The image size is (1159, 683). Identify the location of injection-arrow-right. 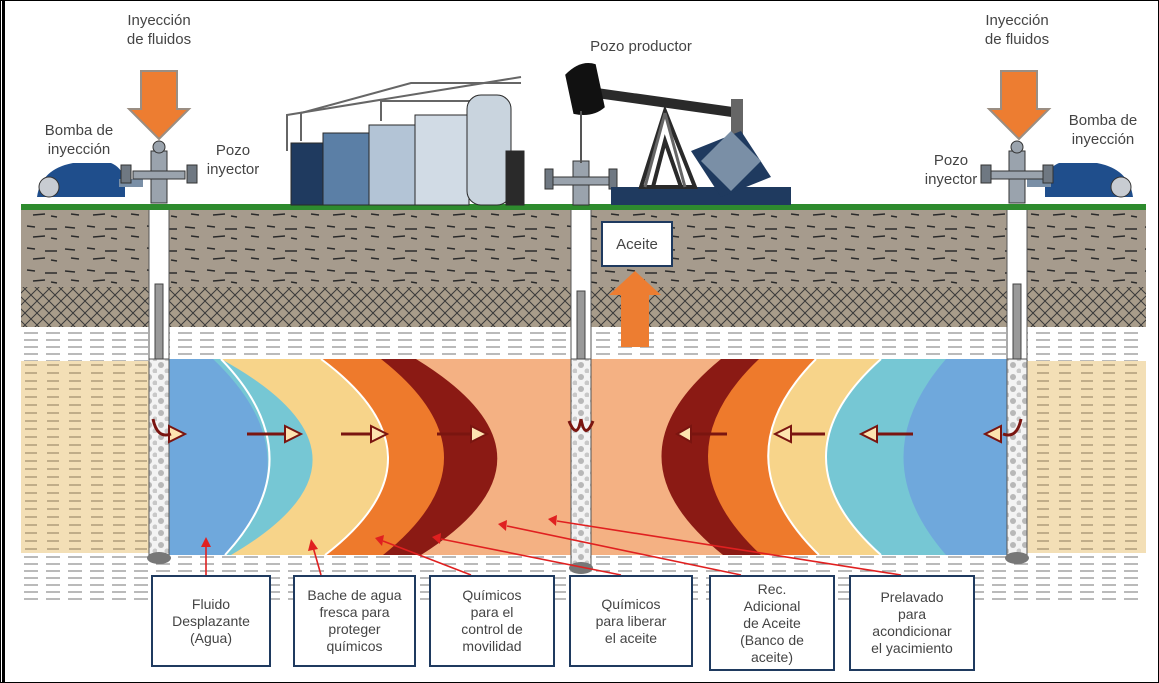
(1019, 105).